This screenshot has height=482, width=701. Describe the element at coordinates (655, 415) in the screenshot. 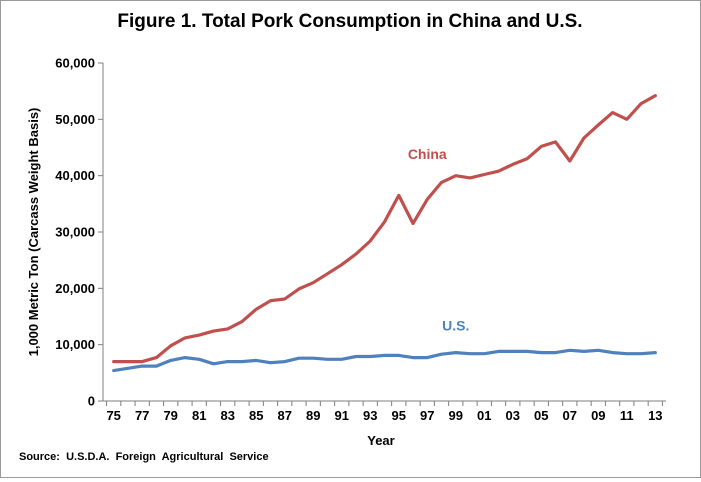

I see `x-tick-label: 13` at that location.